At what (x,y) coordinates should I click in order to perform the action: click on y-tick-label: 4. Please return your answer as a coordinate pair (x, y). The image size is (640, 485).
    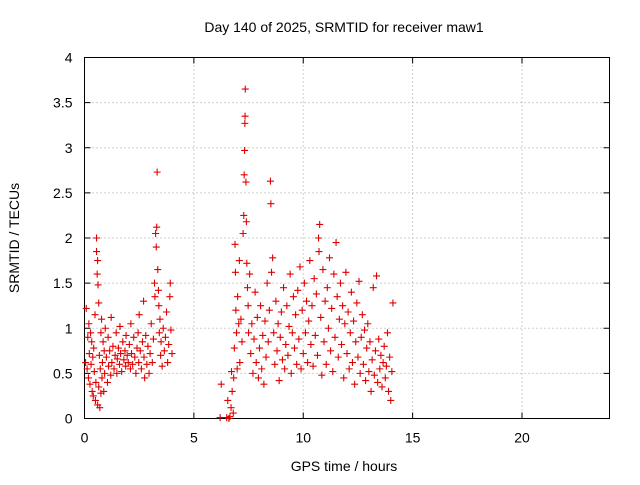
    Looking at the image, I should click on (69, 58).